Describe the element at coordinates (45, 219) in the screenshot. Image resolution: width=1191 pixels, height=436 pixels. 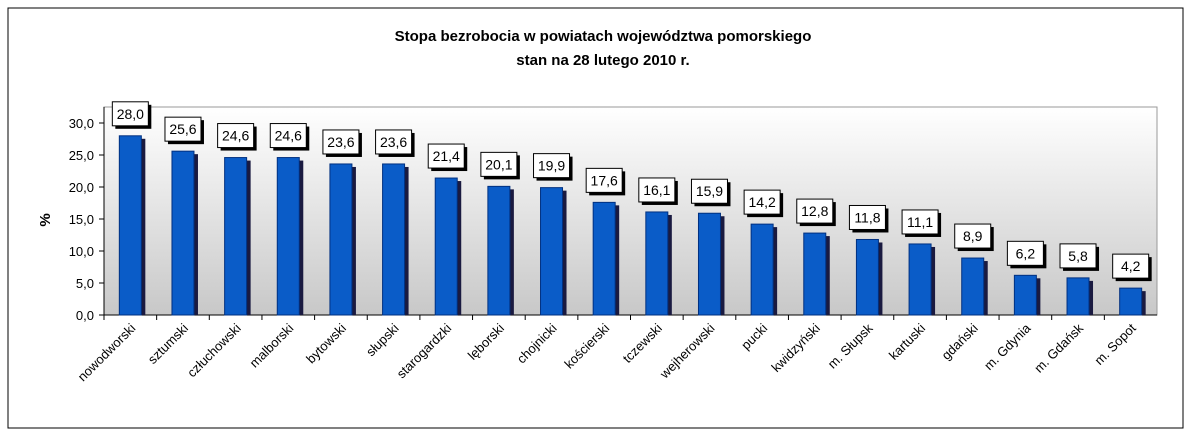
I see `y-axis-label: %` at that location.